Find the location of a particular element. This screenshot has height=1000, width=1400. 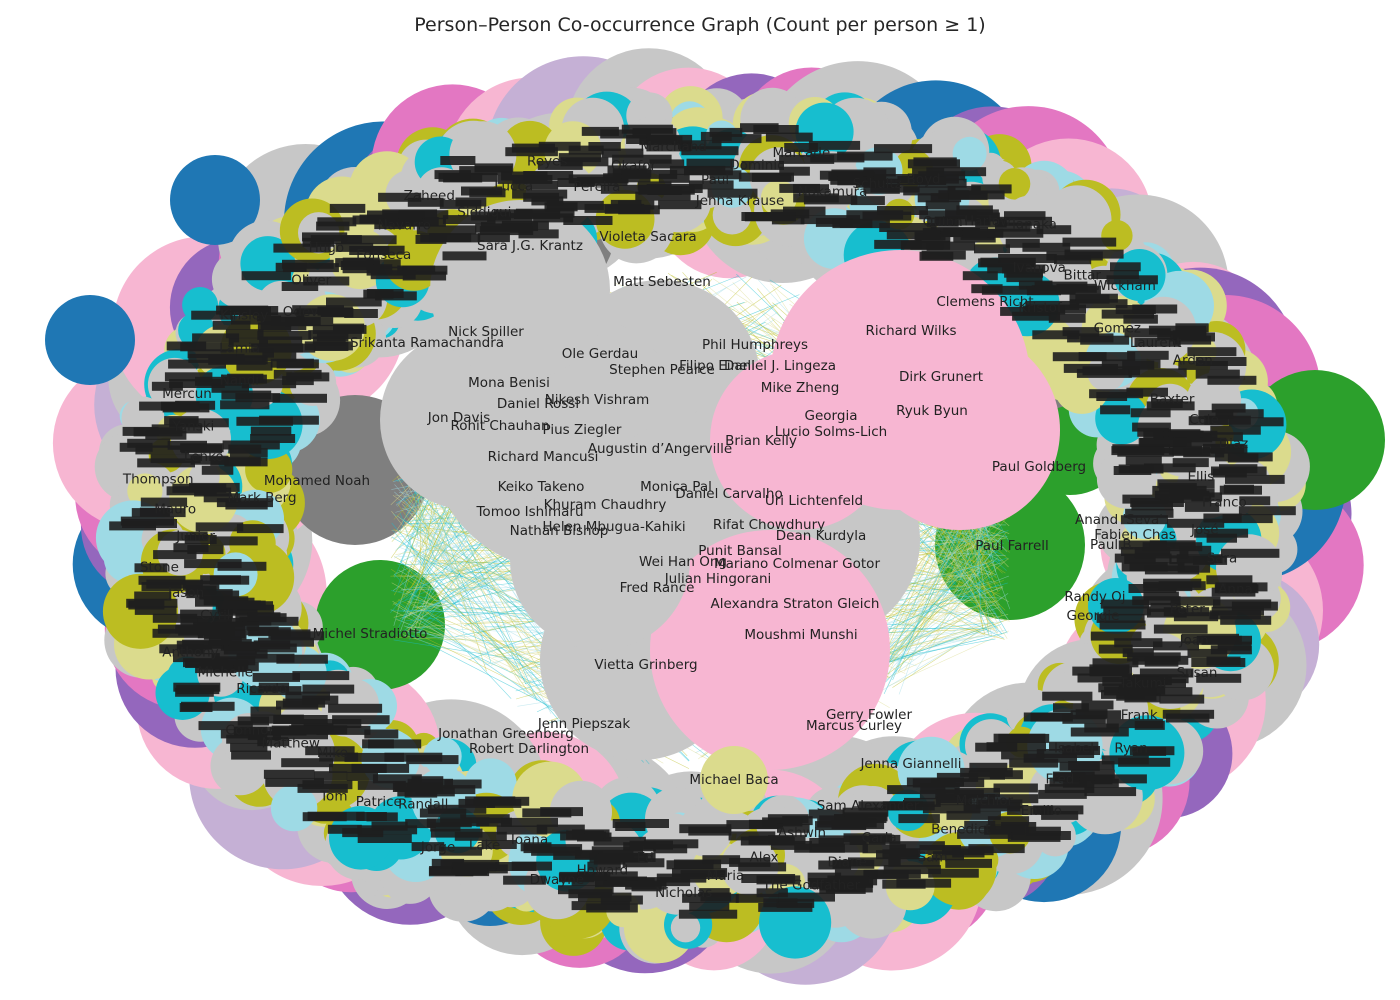

node-label: Keiko Takeno is located at coordinates (541, 487).